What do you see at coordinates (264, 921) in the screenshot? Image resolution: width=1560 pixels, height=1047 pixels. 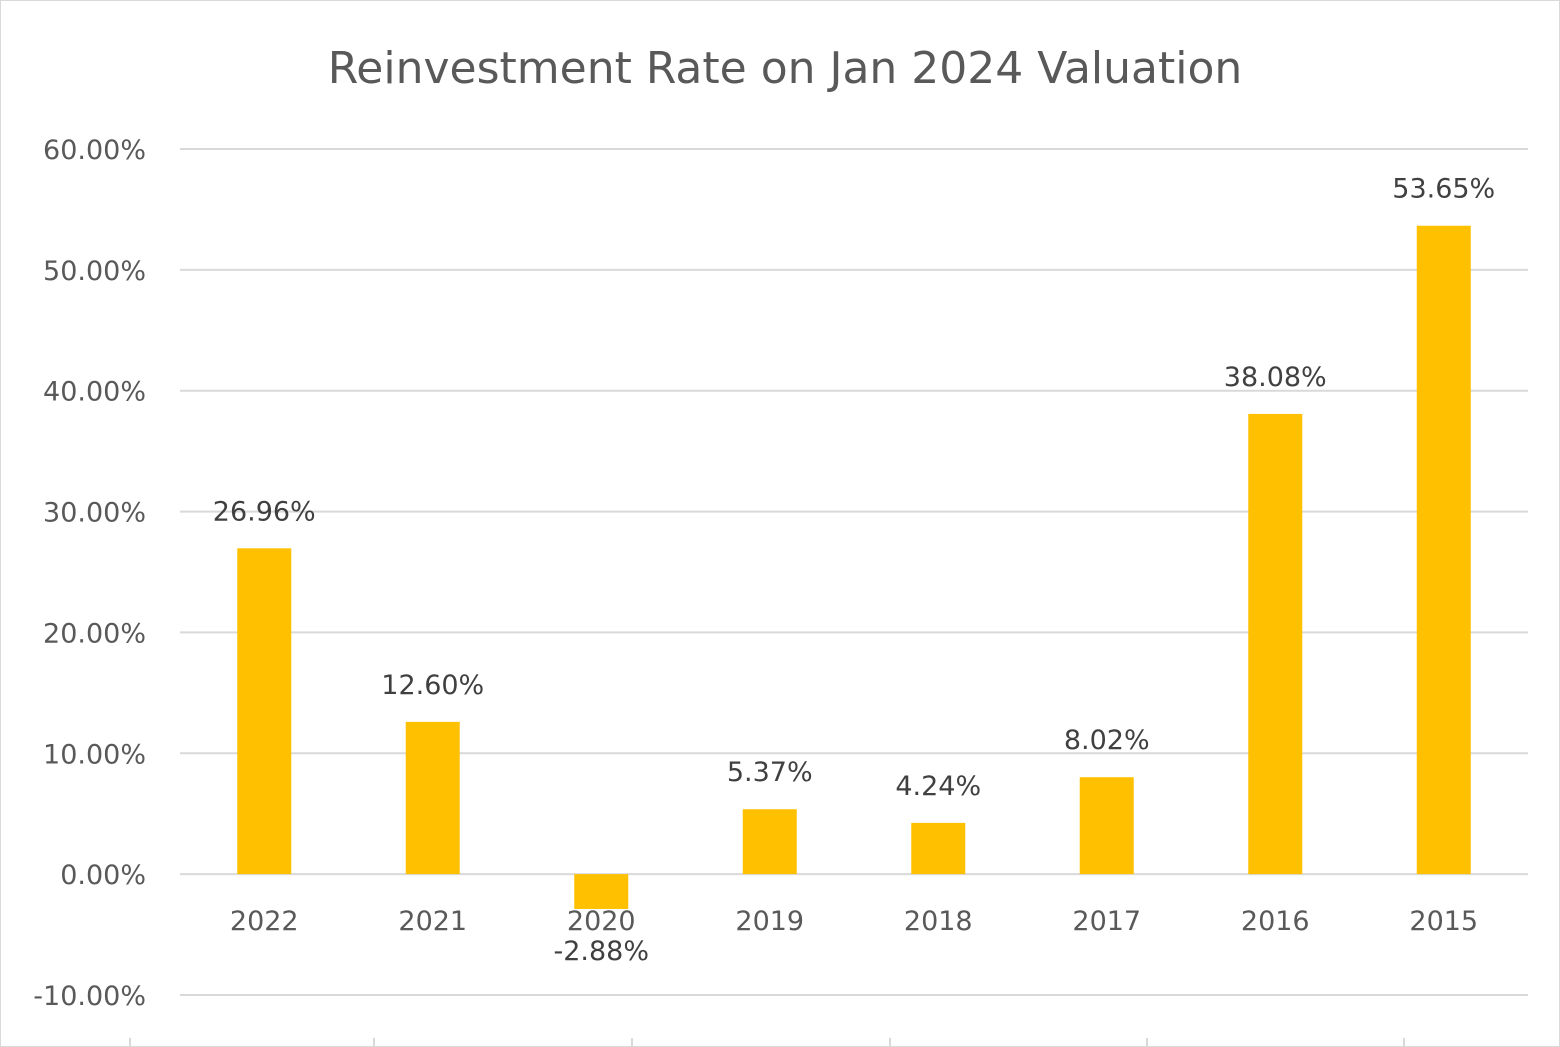 I see `x-tick-label: 2022` at bounding box center [264, 921].